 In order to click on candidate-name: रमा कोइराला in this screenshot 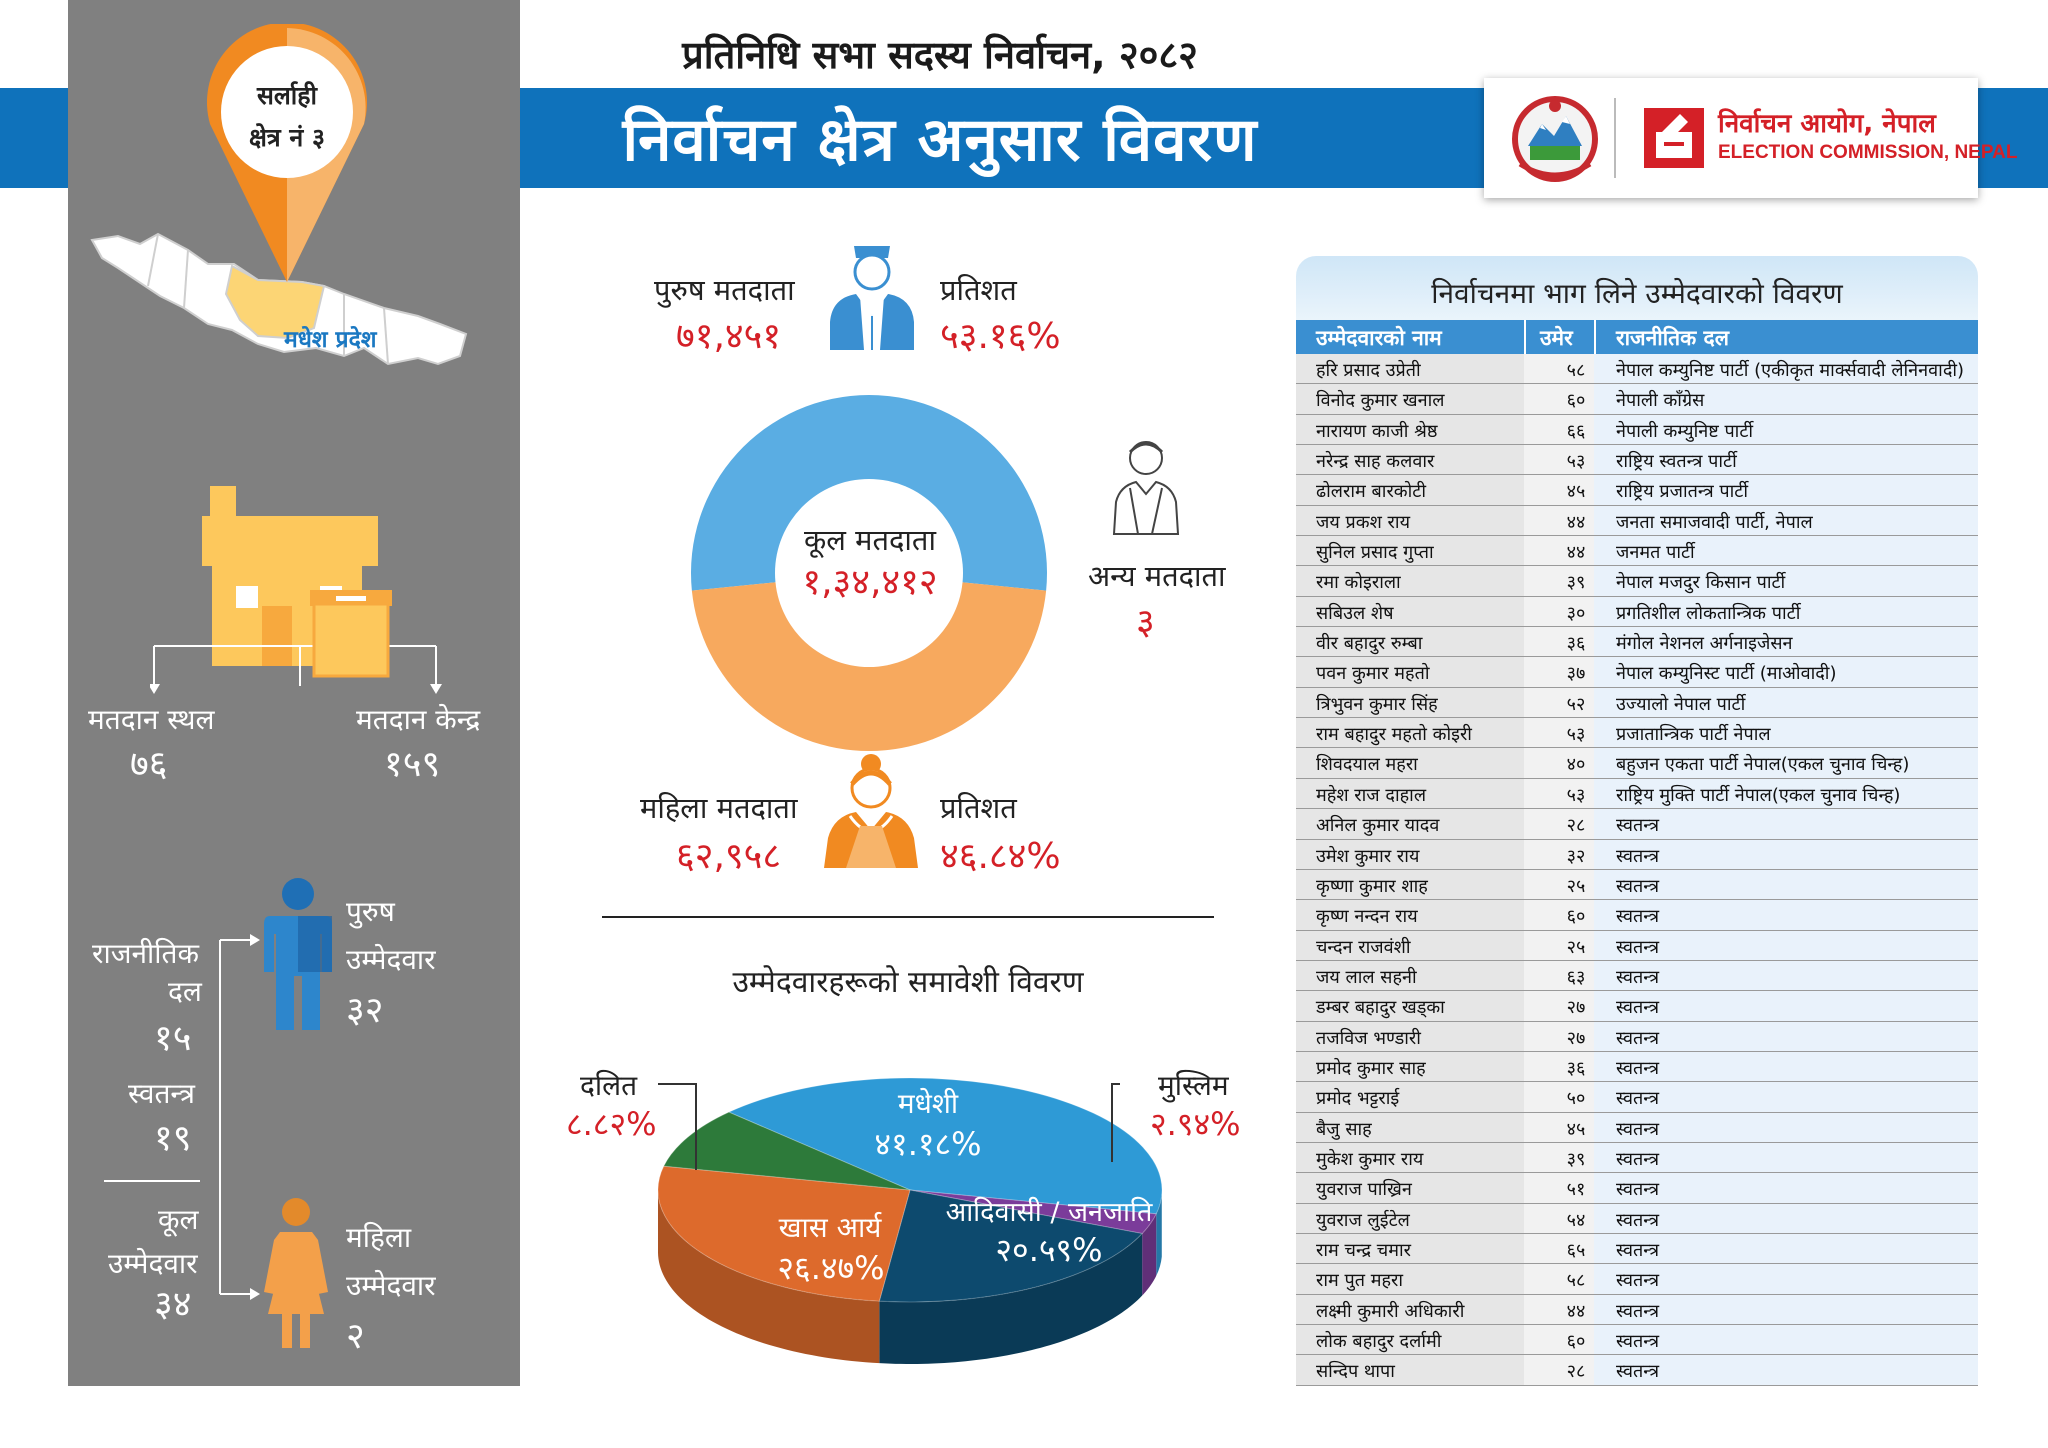, I will do `click(1358, 583)`.